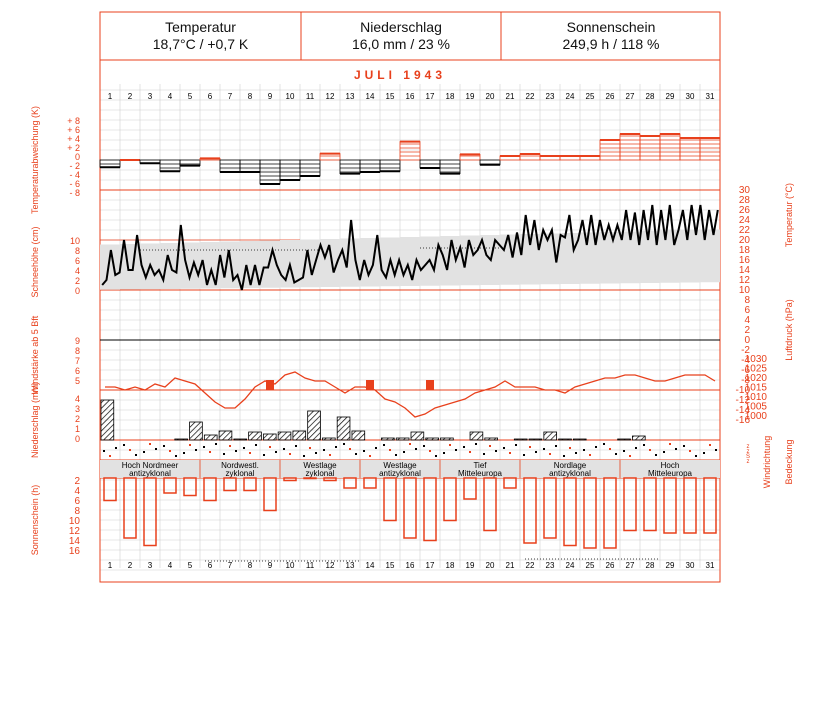 The height and width of the screenshot is (702, 827). What do you see at coordinates (77, 409) in the screenshot?
I see `precipitation-tick: 3` at bounding box center [77, 409].